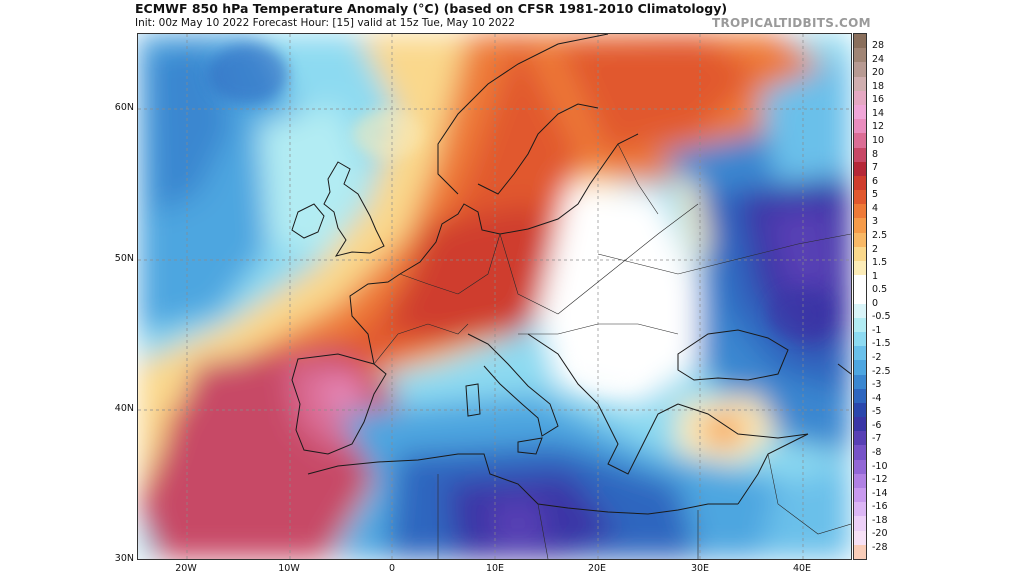 The width and height of the screenshot is (1024, 576). I want to click on coast-italy, so click(513, 385).